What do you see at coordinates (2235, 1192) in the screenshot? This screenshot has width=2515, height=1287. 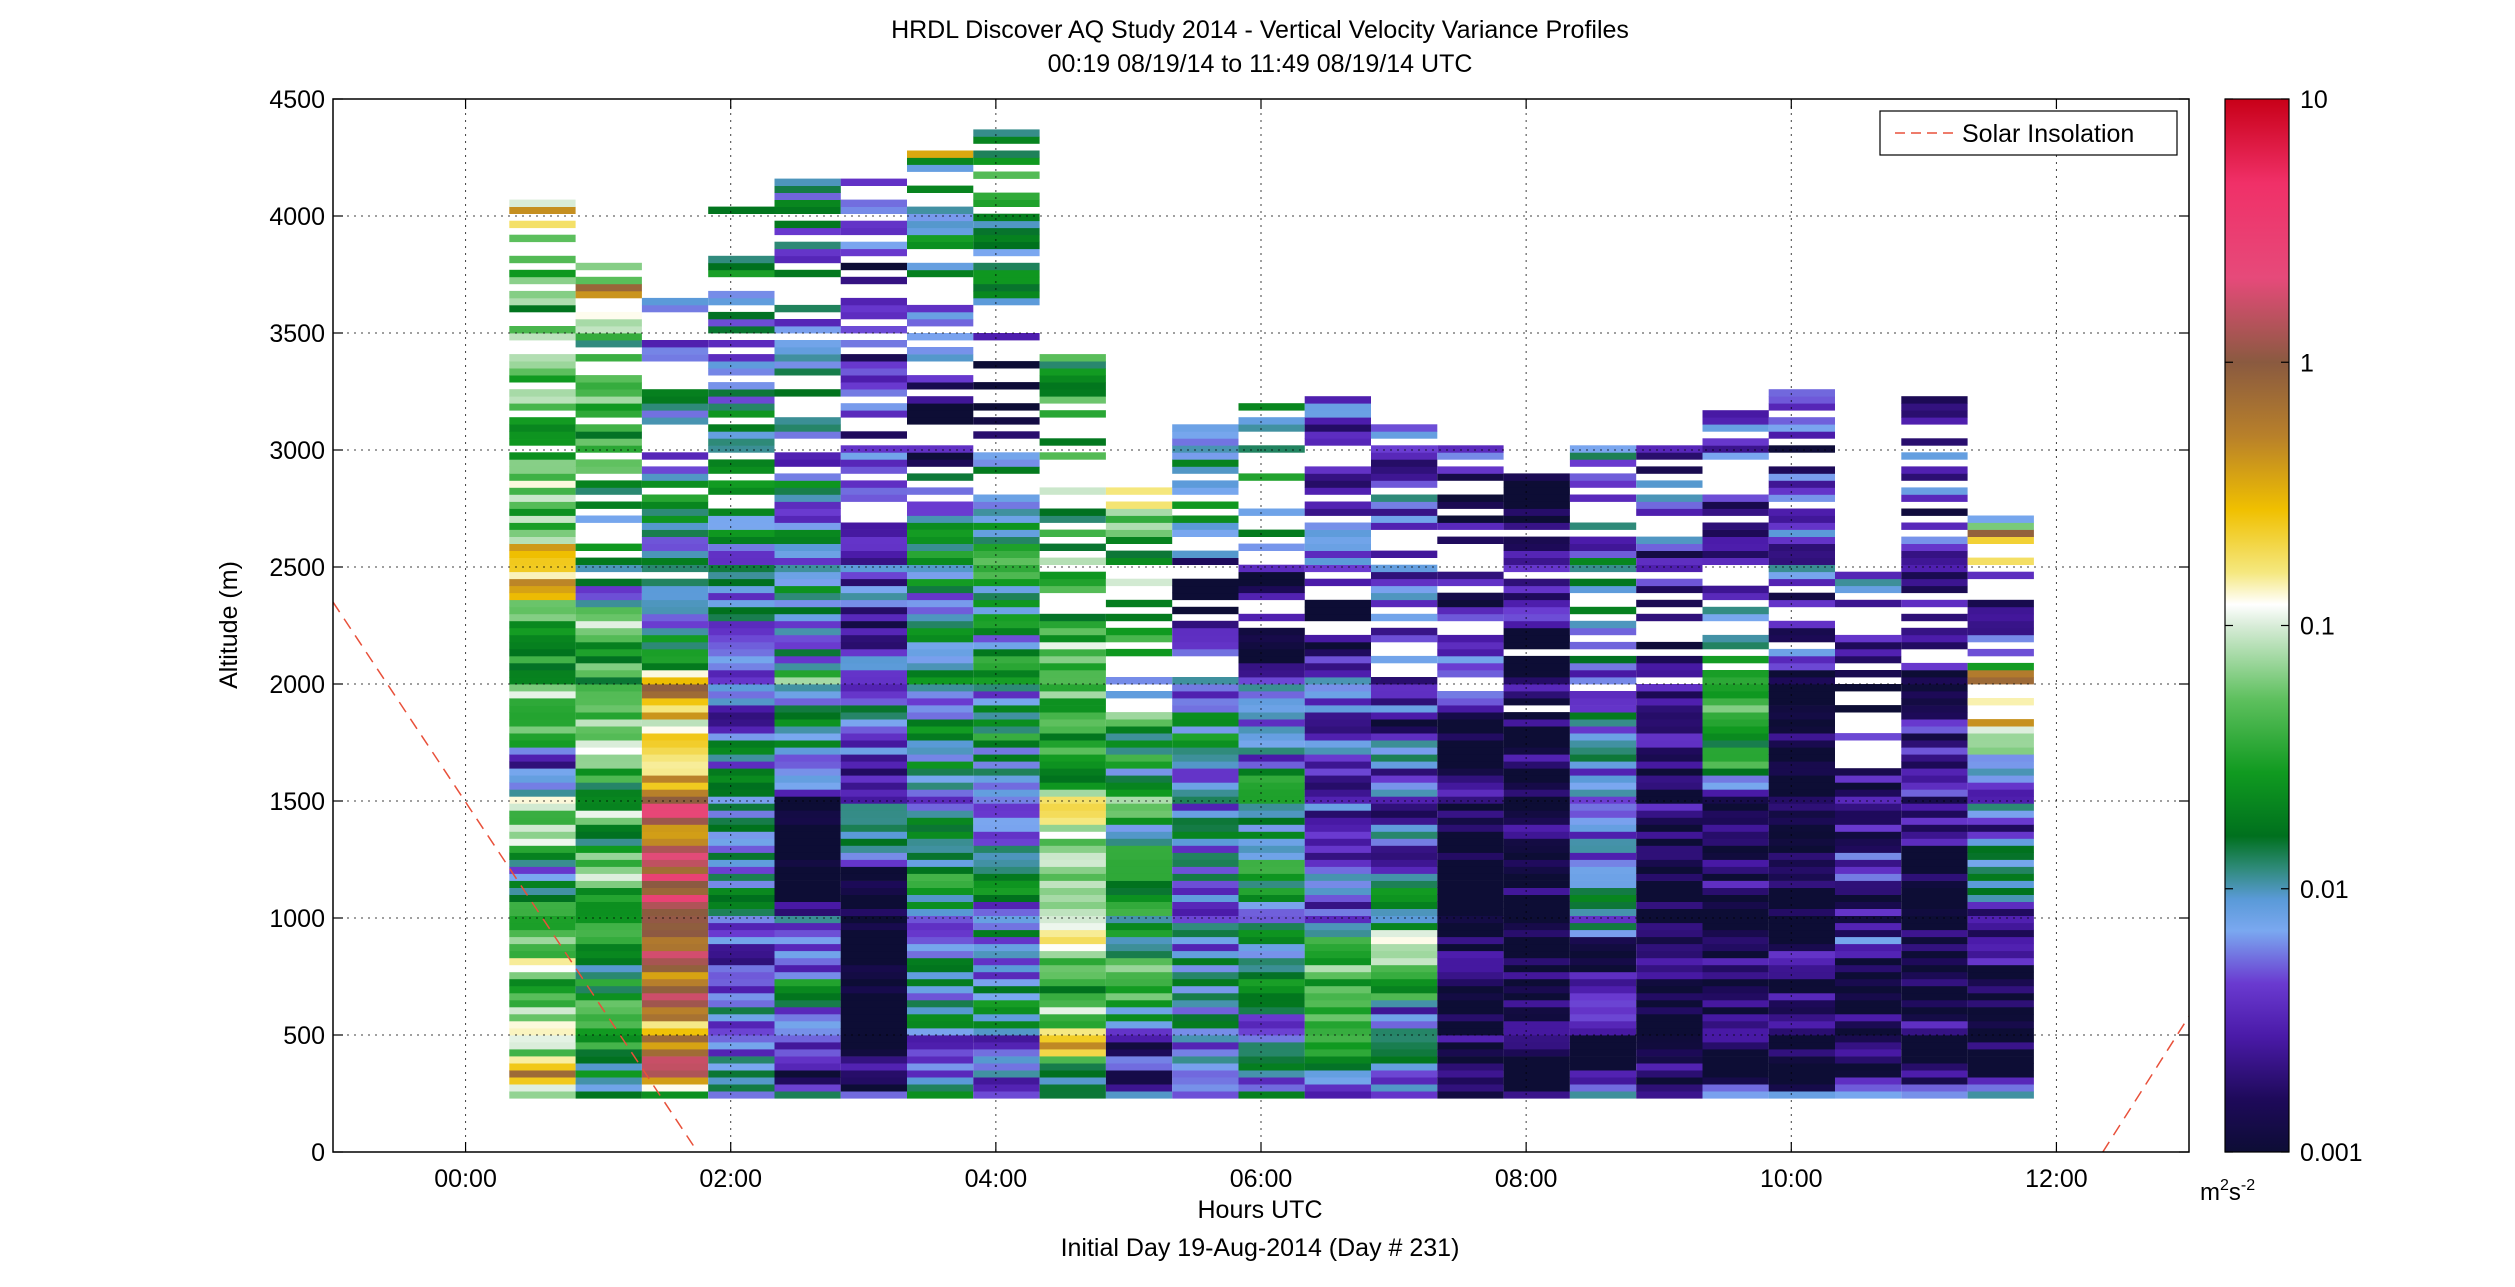 I see `colorbar-units-mid: s` at bounding box center [2235, 1192].